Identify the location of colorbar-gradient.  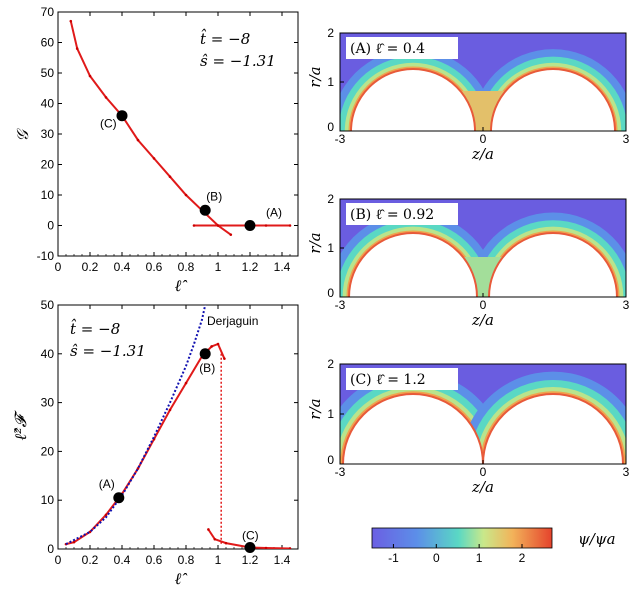
(462, 538).